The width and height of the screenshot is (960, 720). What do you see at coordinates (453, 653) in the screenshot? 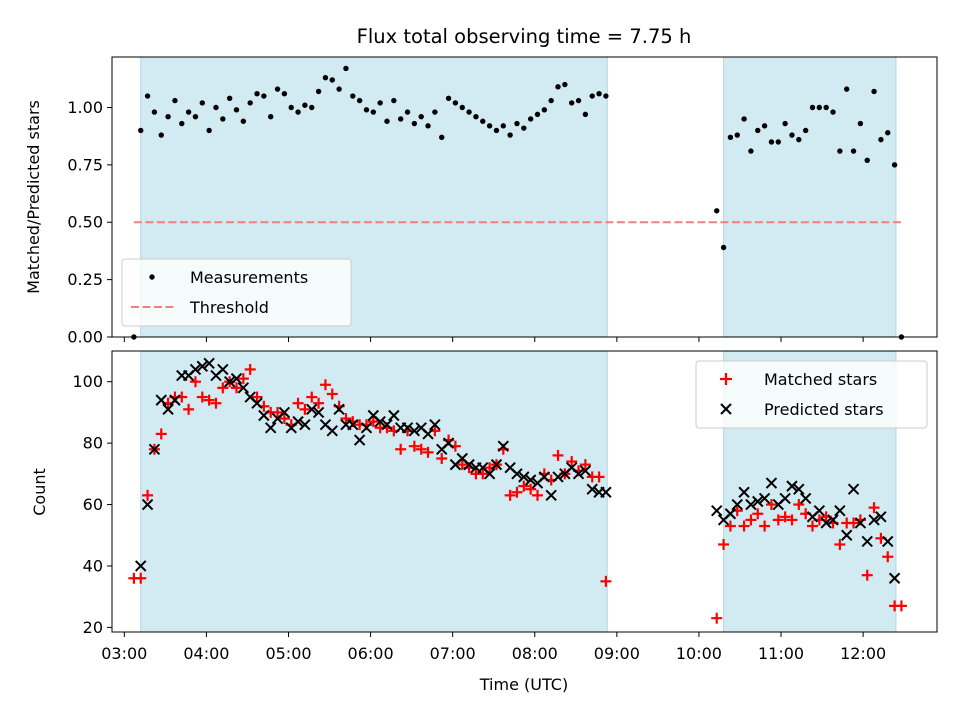
I see `bottom-x-tick-label: 07:00` at bounding box center [453, 653].